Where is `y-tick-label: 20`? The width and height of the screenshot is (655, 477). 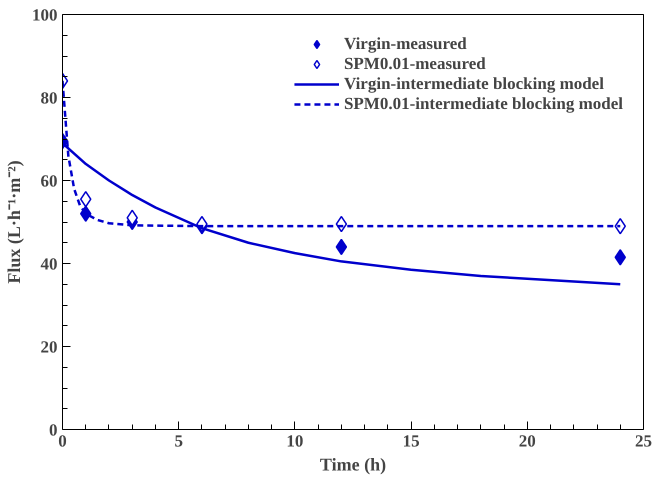 y-tick-label: 20 is located at coordinates (49, 347).